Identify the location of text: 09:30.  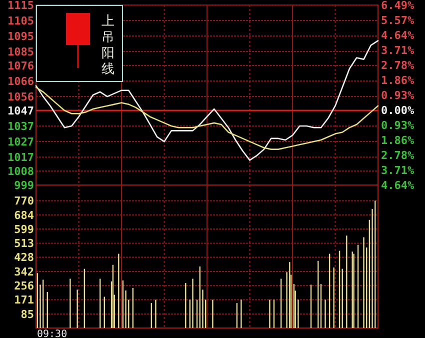
(52, 333).